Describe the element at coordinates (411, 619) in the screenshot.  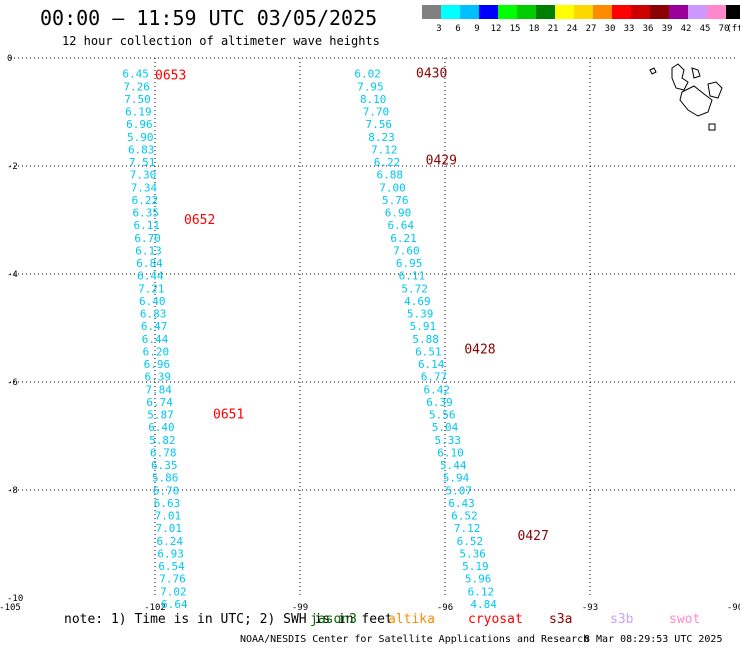
I see `satellite-altika: altika` at that location.